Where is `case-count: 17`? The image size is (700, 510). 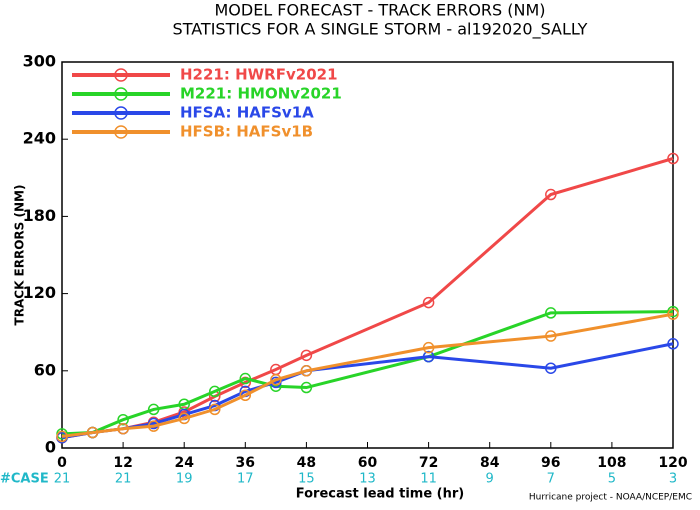
case-count: 17 is located at coordinates (245, 479).